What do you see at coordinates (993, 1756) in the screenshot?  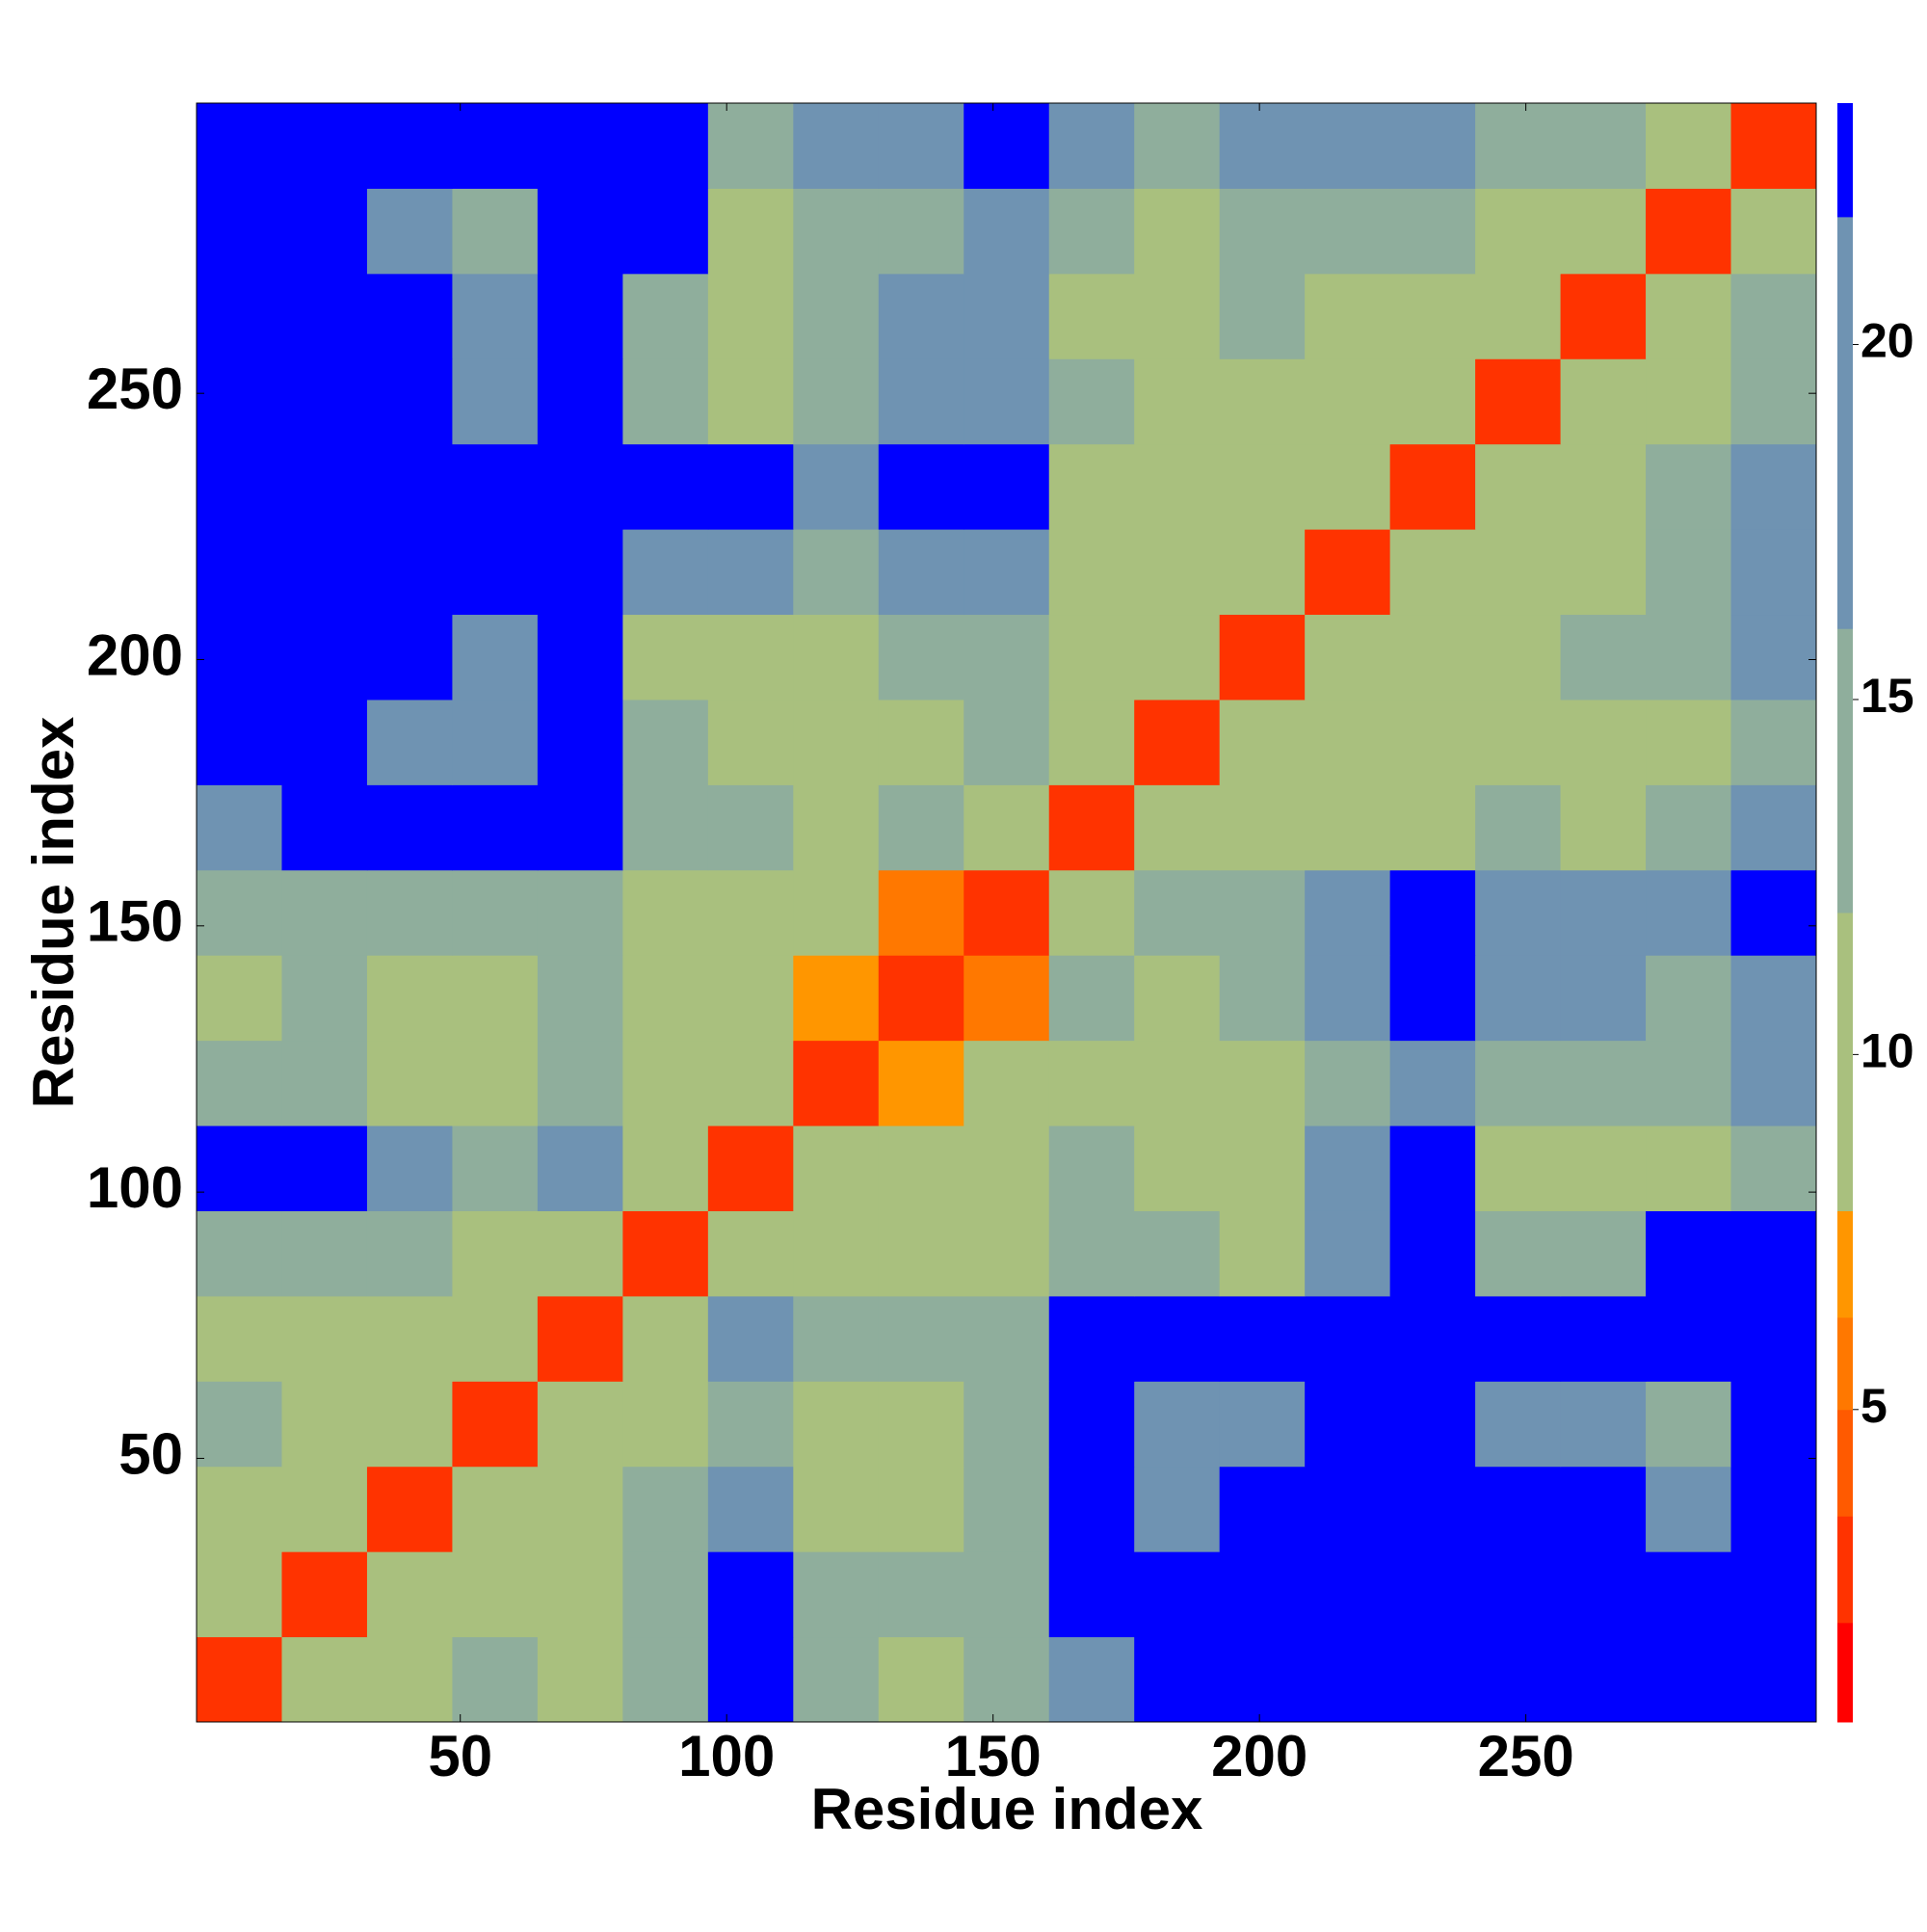 I see `x-tick-label: 150` at bounding box center [993, 1756].